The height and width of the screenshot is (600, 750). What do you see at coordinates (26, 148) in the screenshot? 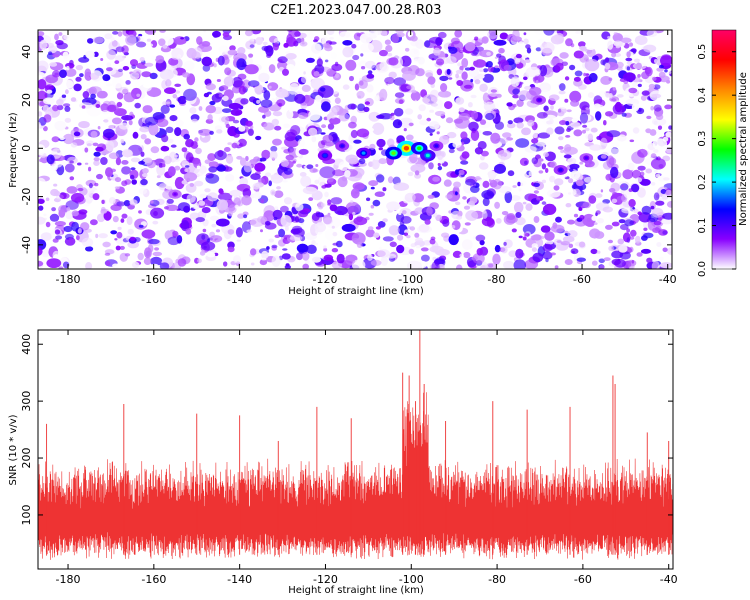
I see `y-tick-label: 0` at bounding box center [26, 148].